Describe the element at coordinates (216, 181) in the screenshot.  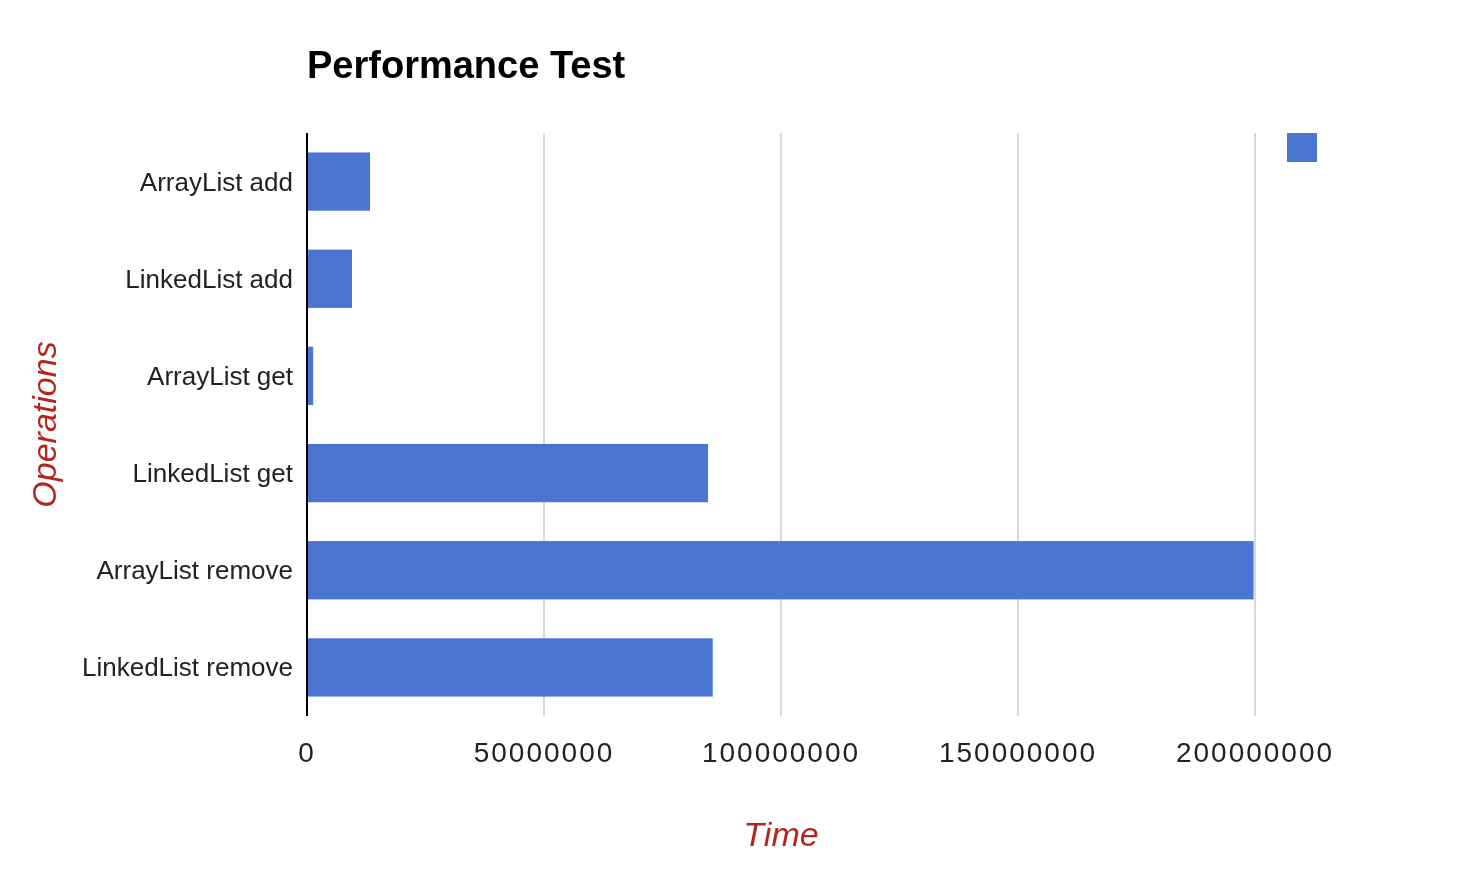
I see `y-tick-label: ArrayList add` at that location.